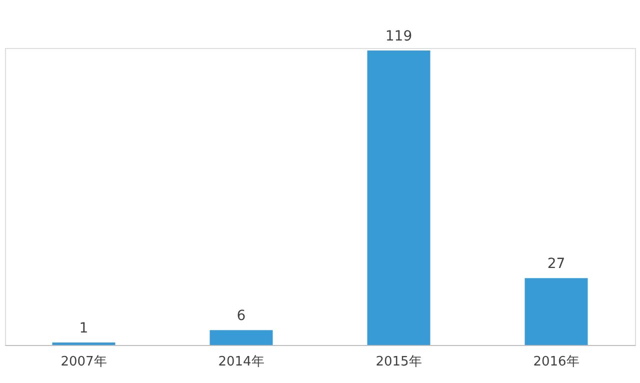 The width and height of the screenshot is (640, 383). Describe the element at coordinates (83, 328) in the screenshot. I see `data-label: 1` at that location.